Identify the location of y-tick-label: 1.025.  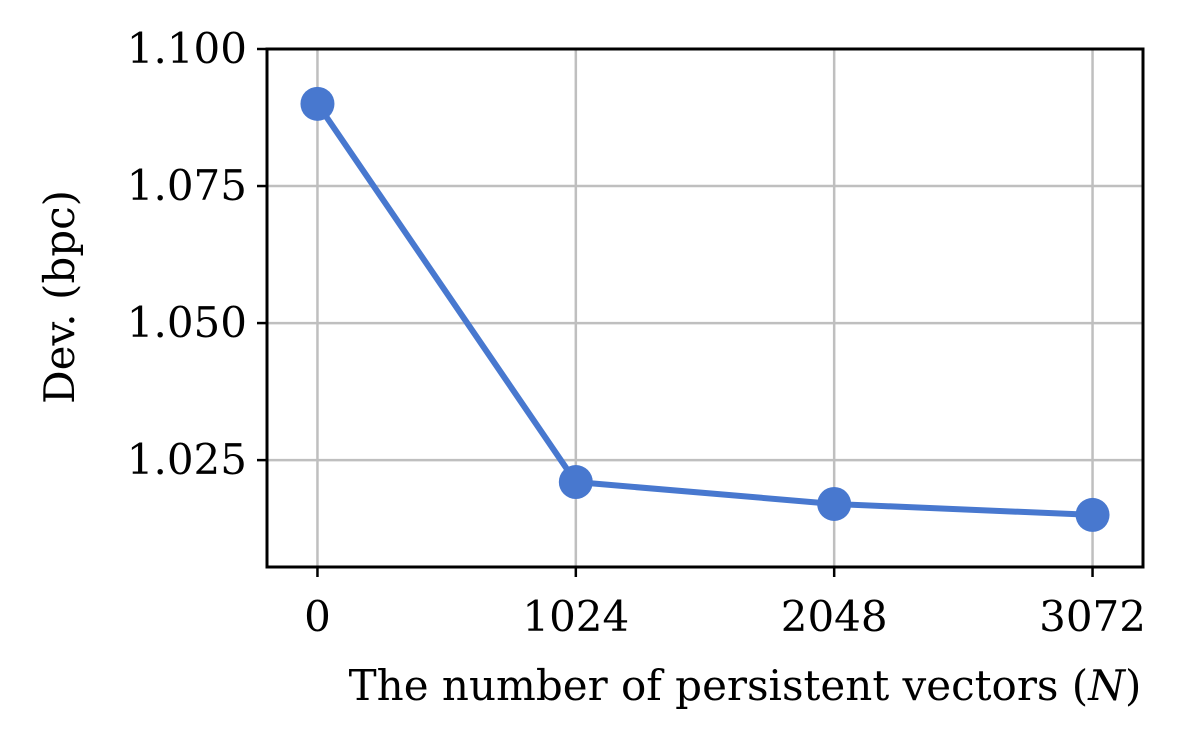
(187, 459).